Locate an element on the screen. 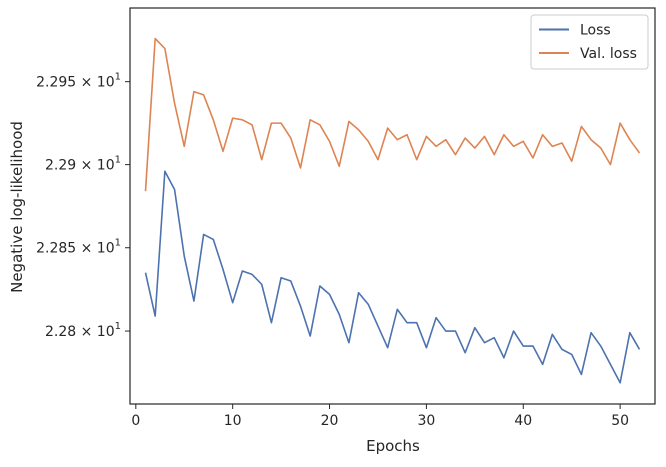 The image size is (666, 467). x-axis: 0 10 20 30 40 50 is located at coordinates (380, 416).